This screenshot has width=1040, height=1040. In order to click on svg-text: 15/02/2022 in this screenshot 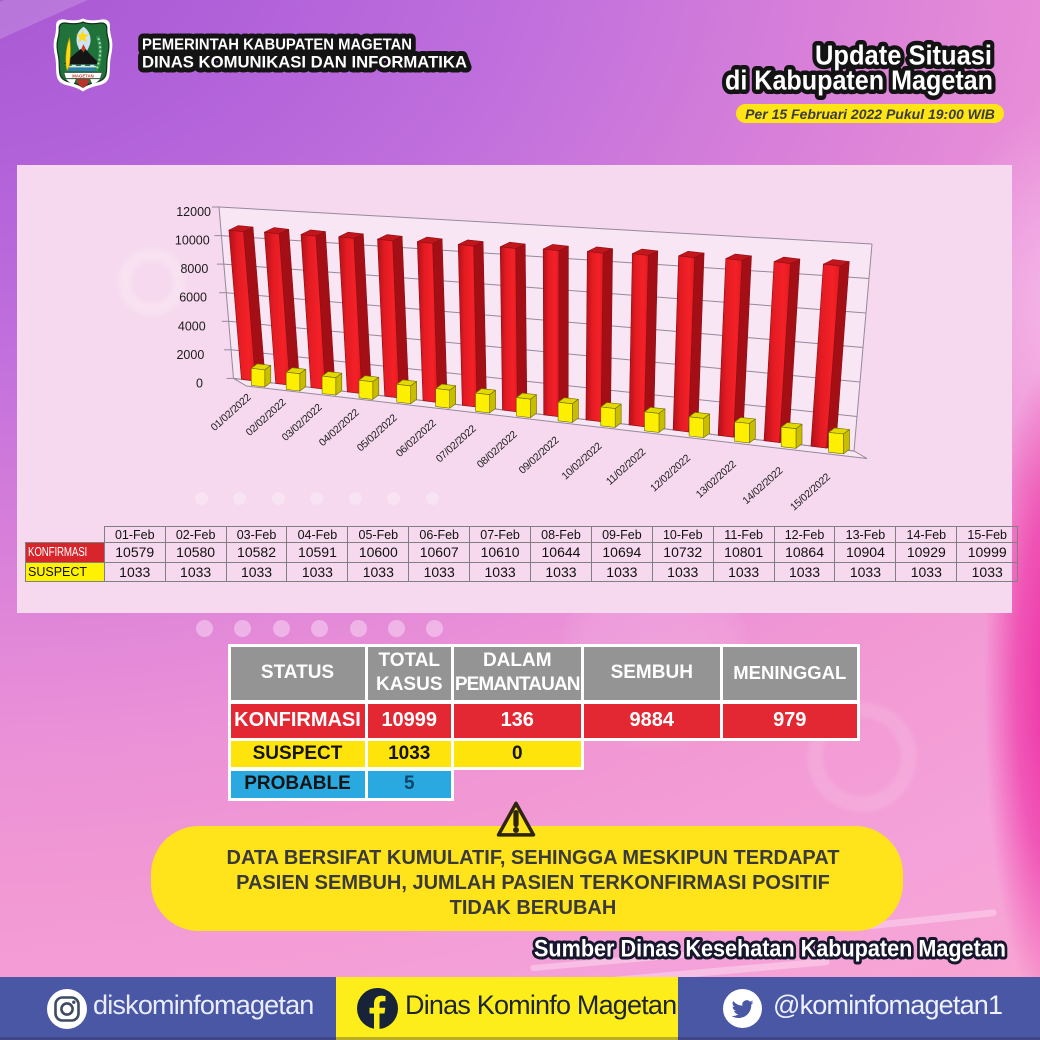, I will do `click(811, 493)`.